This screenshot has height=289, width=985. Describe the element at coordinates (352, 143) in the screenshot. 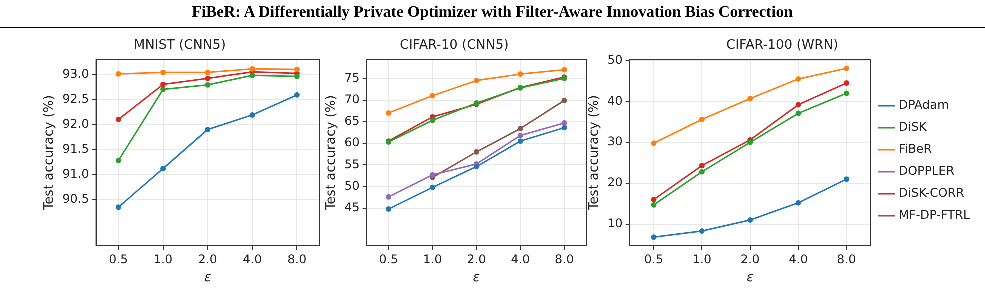

I see `y-tick-label: 60` at that location.